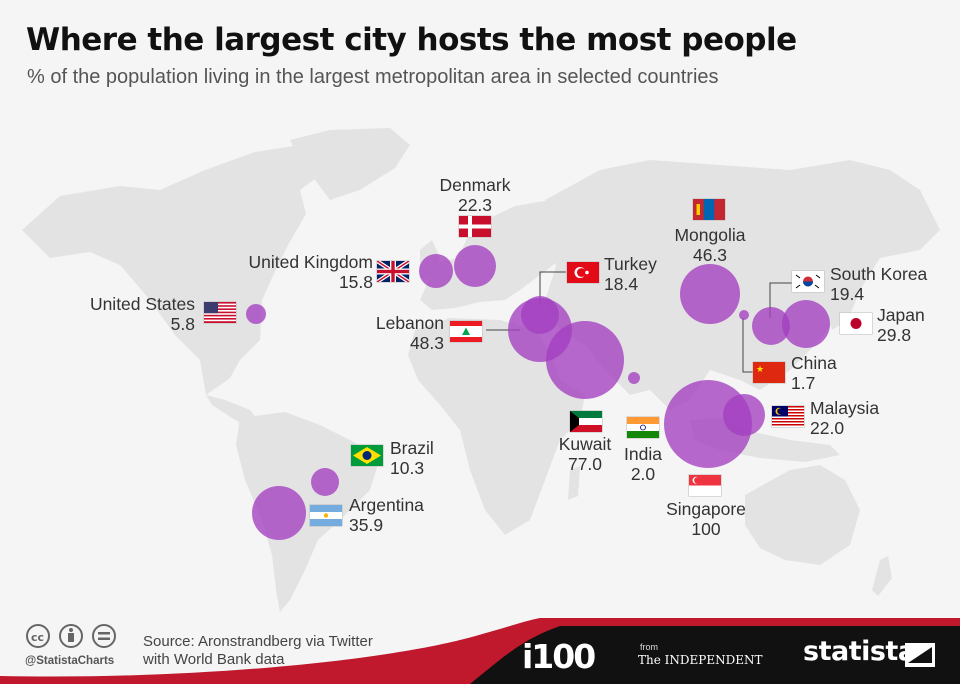  Describe the element at coordinates (744, 315) in the screenshot. I see `bubble-china` at that location.